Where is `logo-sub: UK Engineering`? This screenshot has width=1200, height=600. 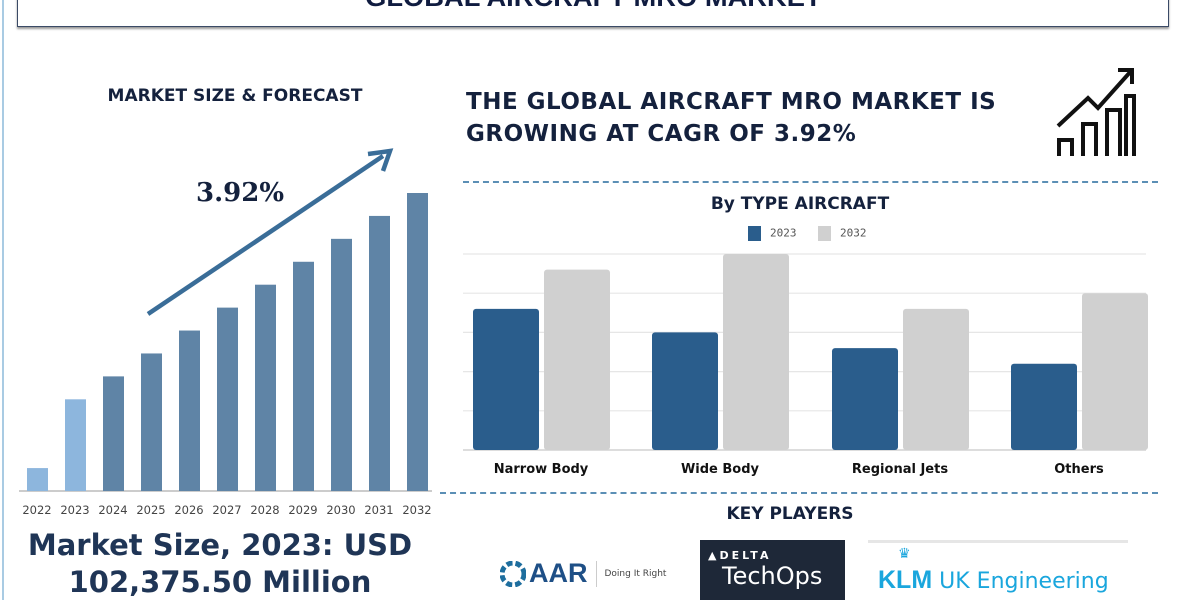 logo-sub: UK Engineering is located at coordinates (1024, 581).